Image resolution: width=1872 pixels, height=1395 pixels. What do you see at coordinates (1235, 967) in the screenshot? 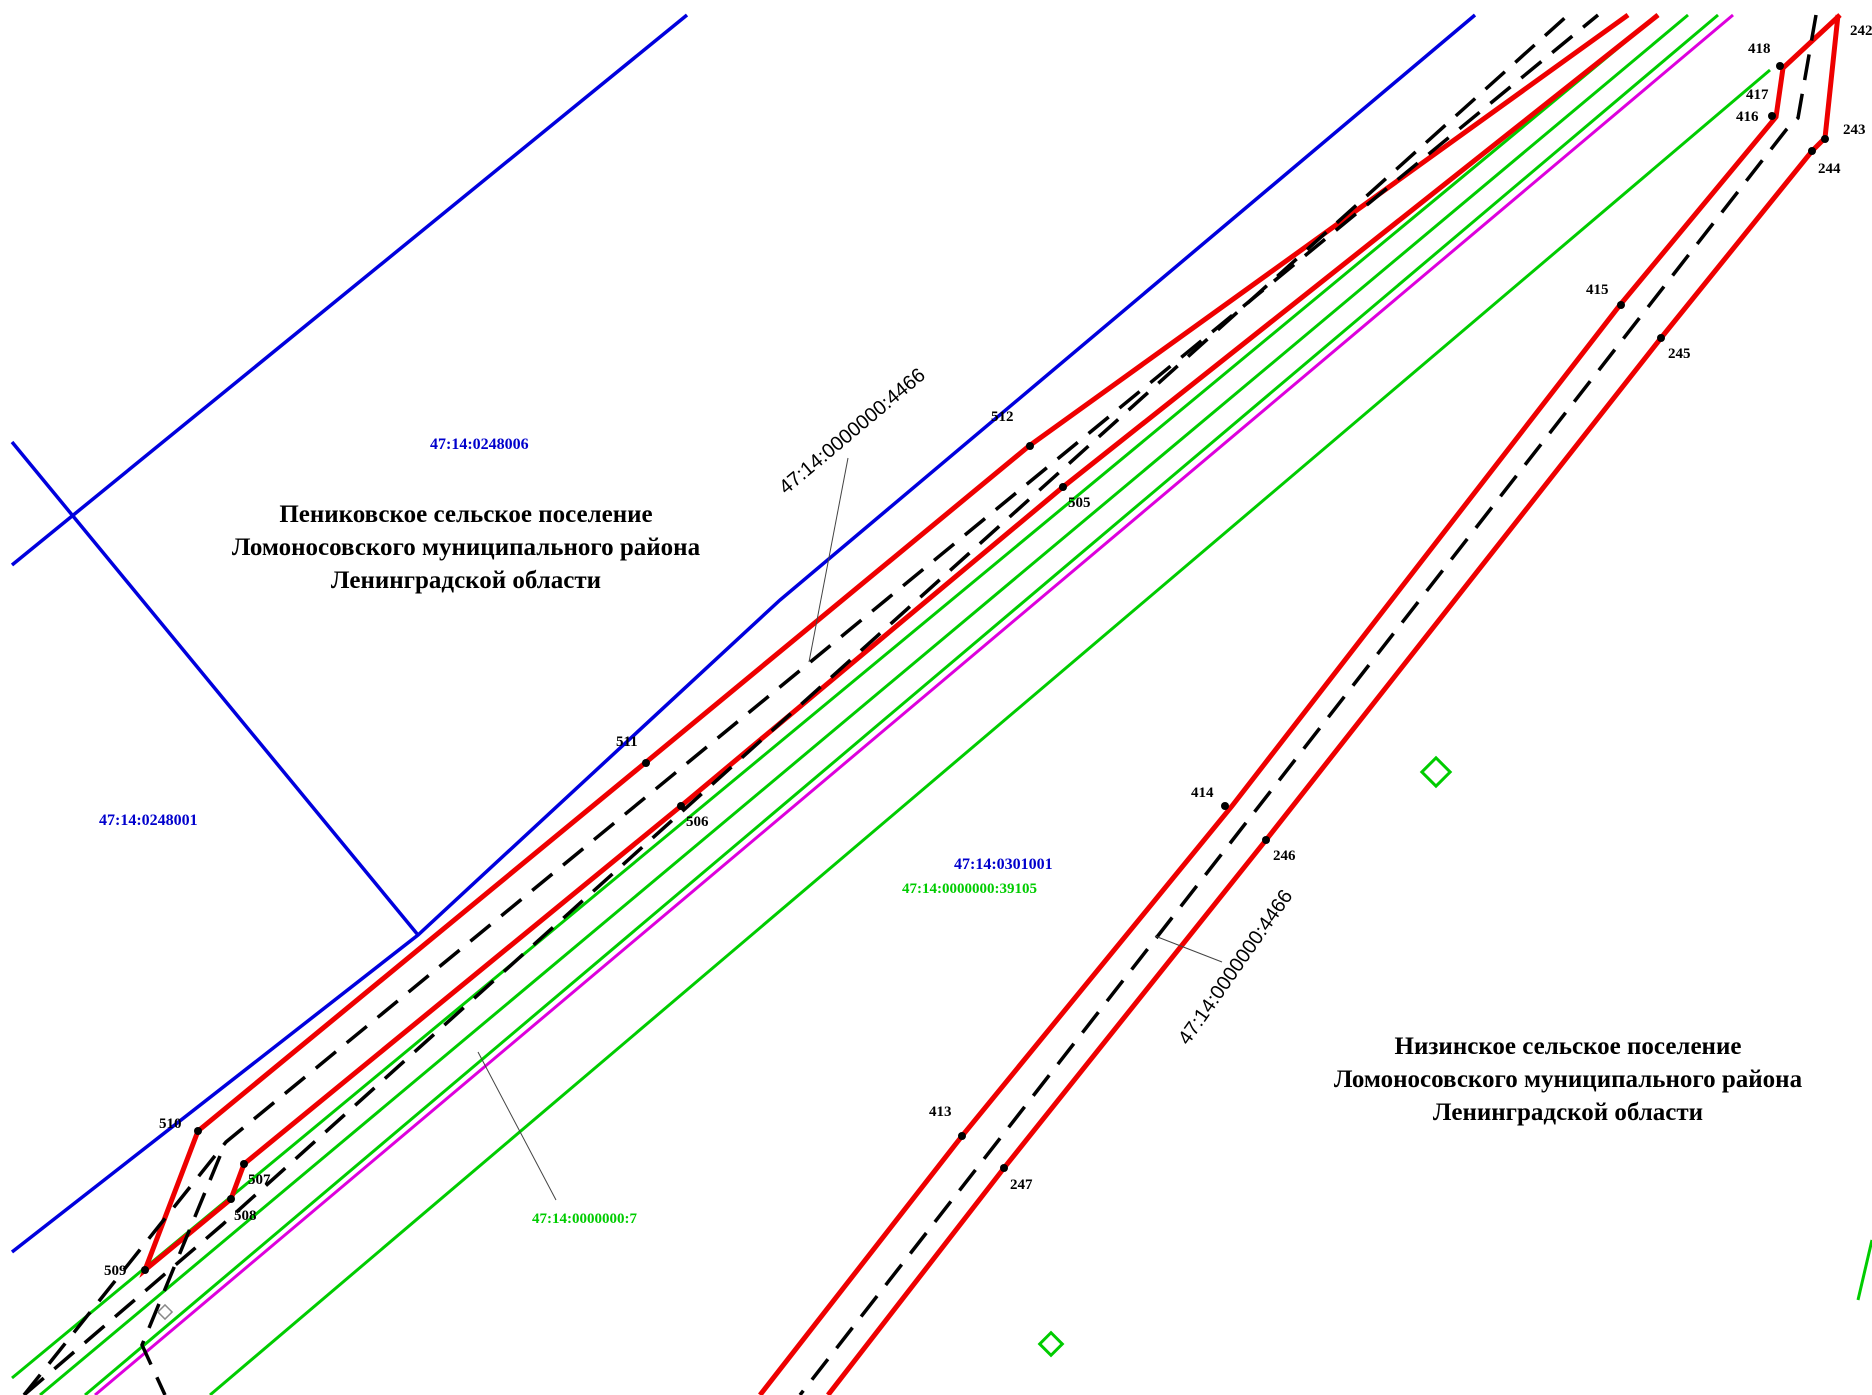
I see `parcel-label-4466-bottom: 47:14:0000000:4466` at bounding box center [1235, 967].